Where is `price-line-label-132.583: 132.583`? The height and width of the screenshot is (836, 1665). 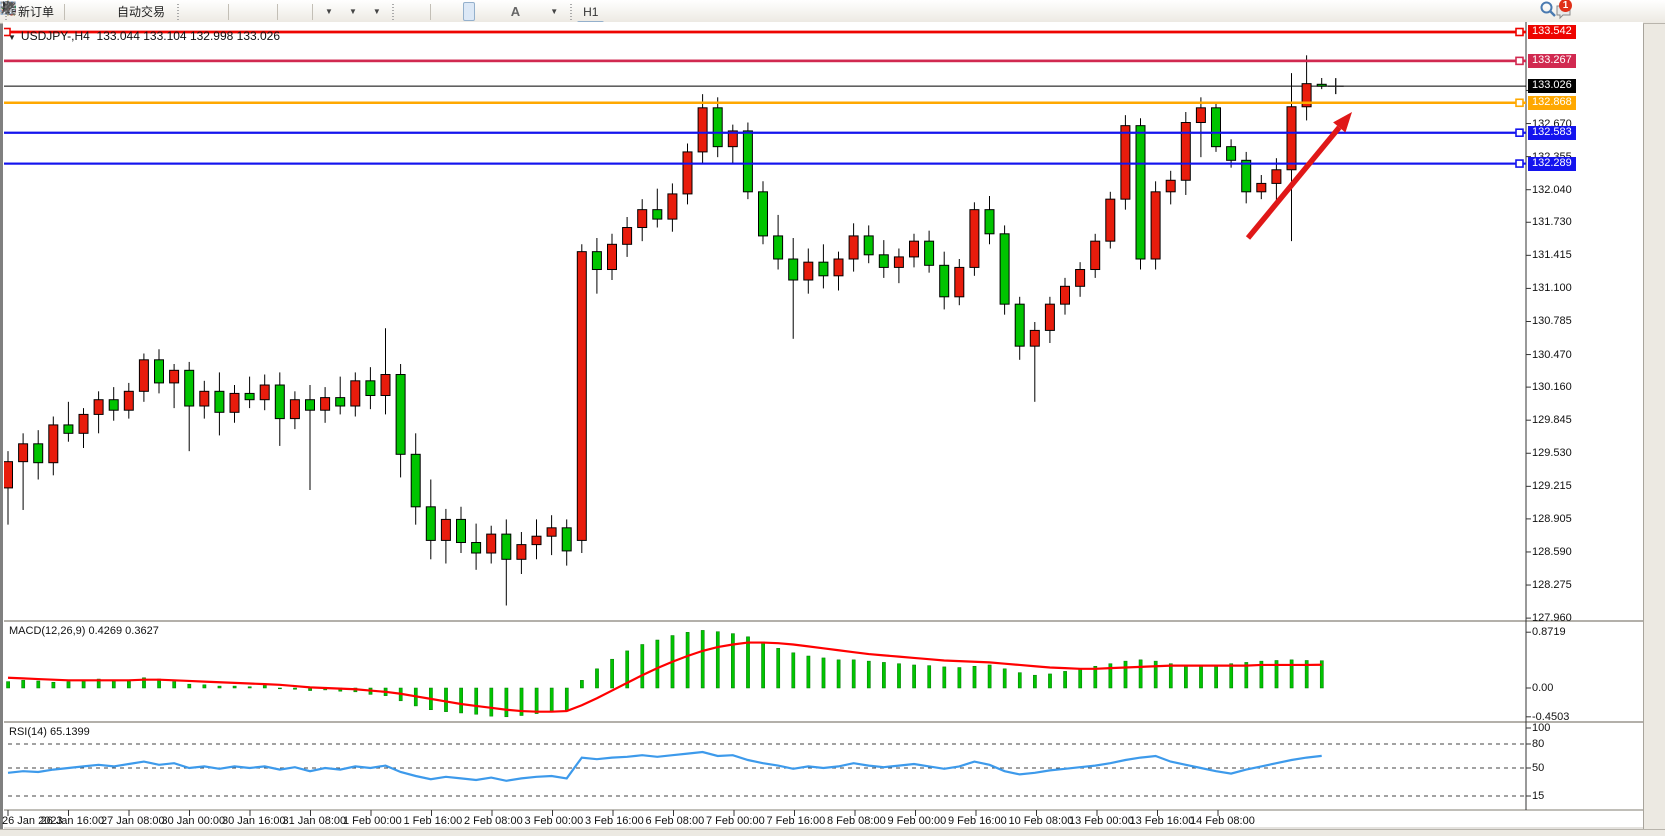
price-line-label-132.583: 132.583 is located at coordinates (1552, 132).